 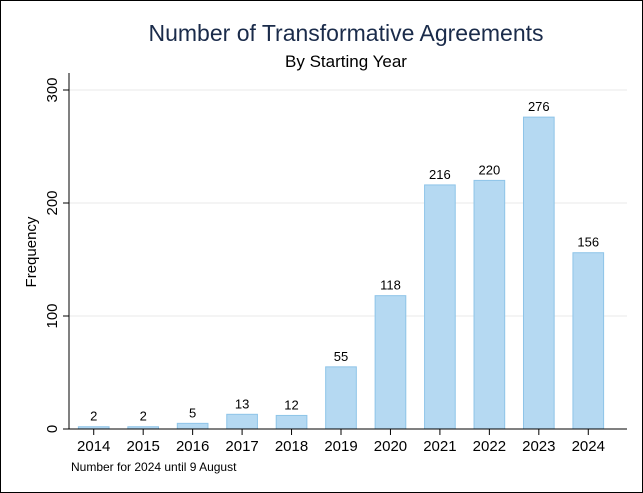 I want to click on x-tick-label-2019: 2019, so click(x=340, y=446).